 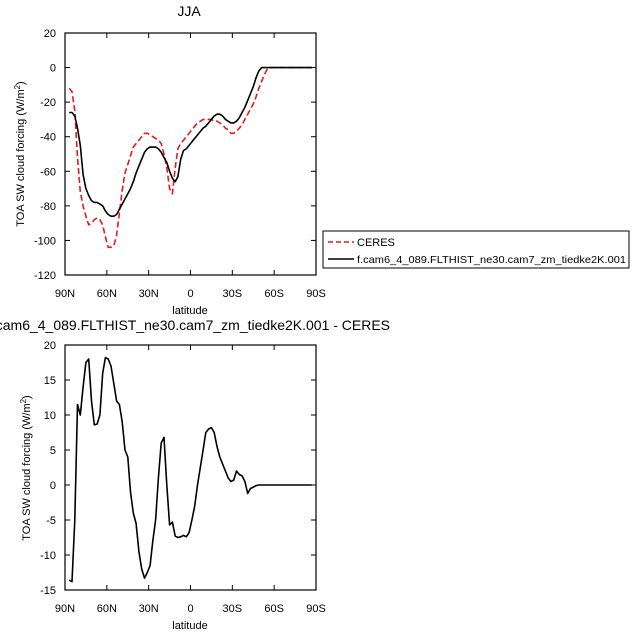 I want to click on bottom-x-tick-label: 90N, so click(x=65, y=609).